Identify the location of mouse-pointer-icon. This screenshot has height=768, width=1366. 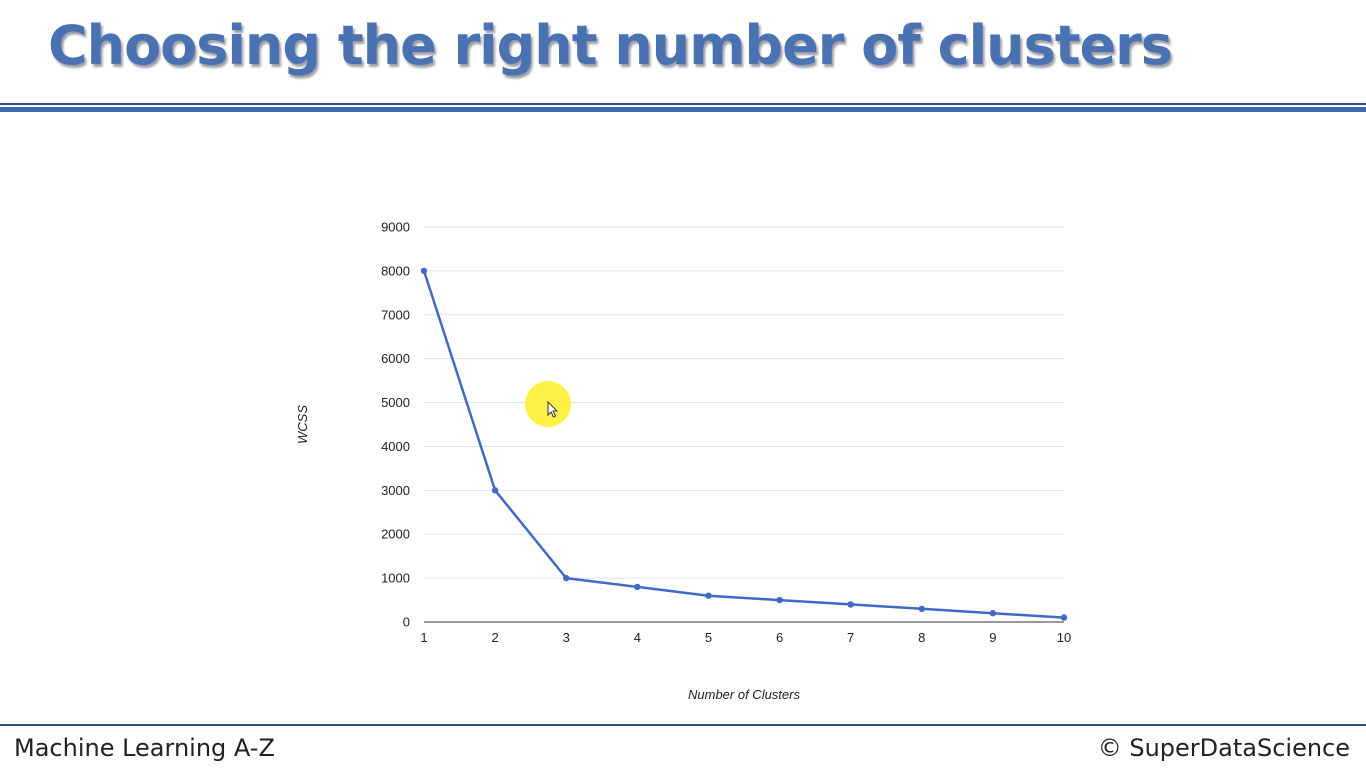
(553, 409).